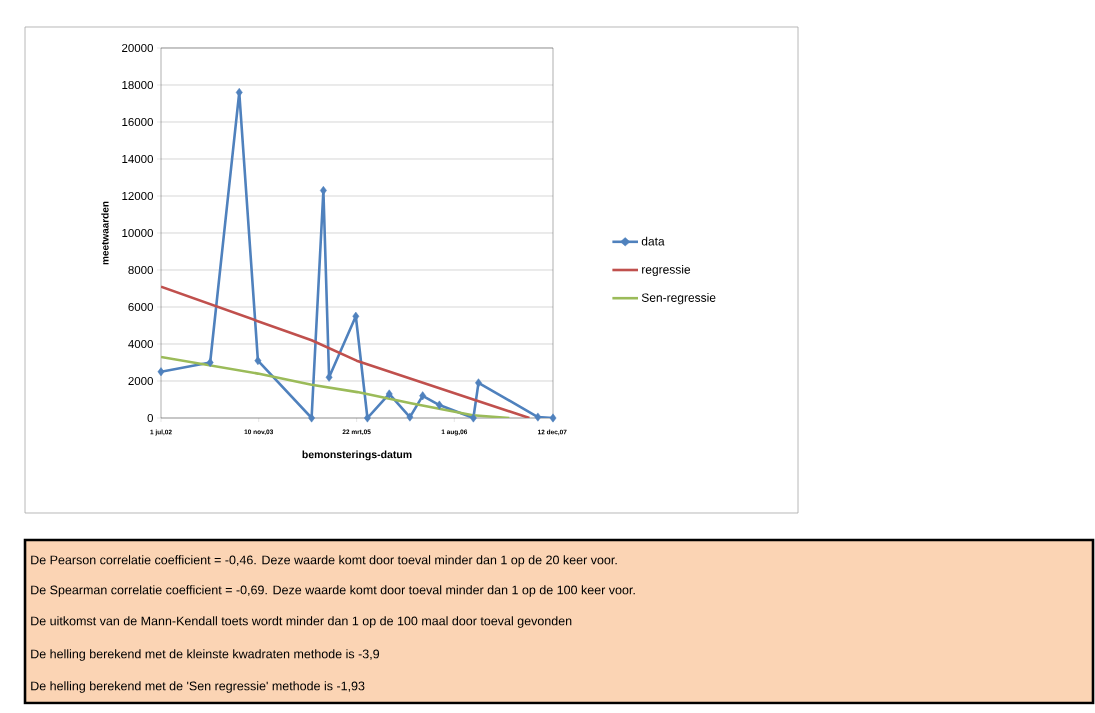 The image size is (1095, 713). Describe the element at coordinates (138, 85) in the screenshot. I see `y-tick-label: 18000` at that location.